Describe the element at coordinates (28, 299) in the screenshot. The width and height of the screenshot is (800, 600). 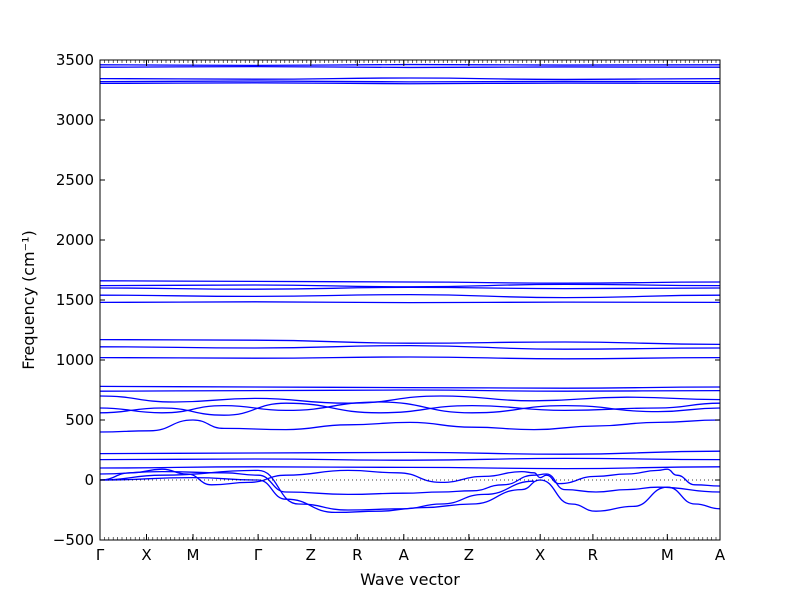
I see `y-axis-label: Frequency (cm⁻¹)` at that location.